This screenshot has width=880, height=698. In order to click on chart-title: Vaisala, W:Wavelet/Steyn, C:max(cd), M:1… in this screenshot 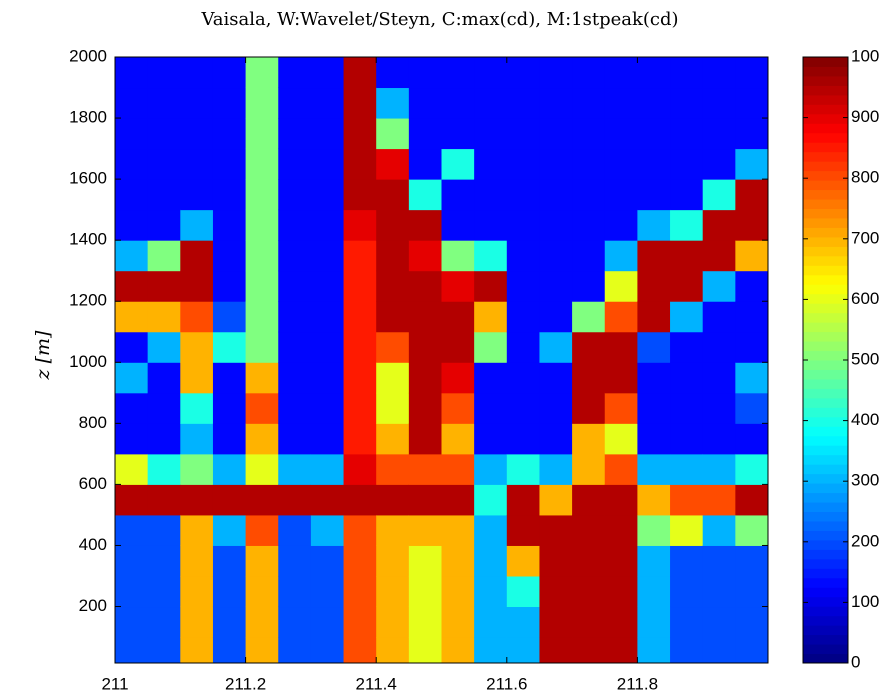, I will do `click(439, 19)`.